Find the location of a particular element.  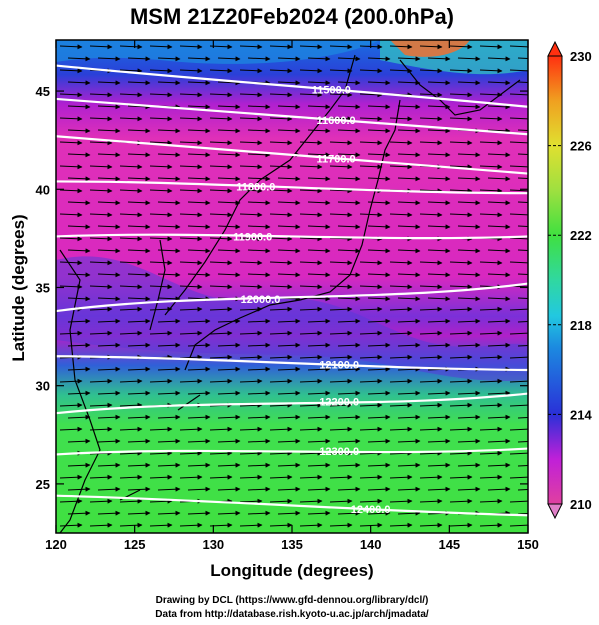

colorbar-max-extension is located at coordinates (555, 48).